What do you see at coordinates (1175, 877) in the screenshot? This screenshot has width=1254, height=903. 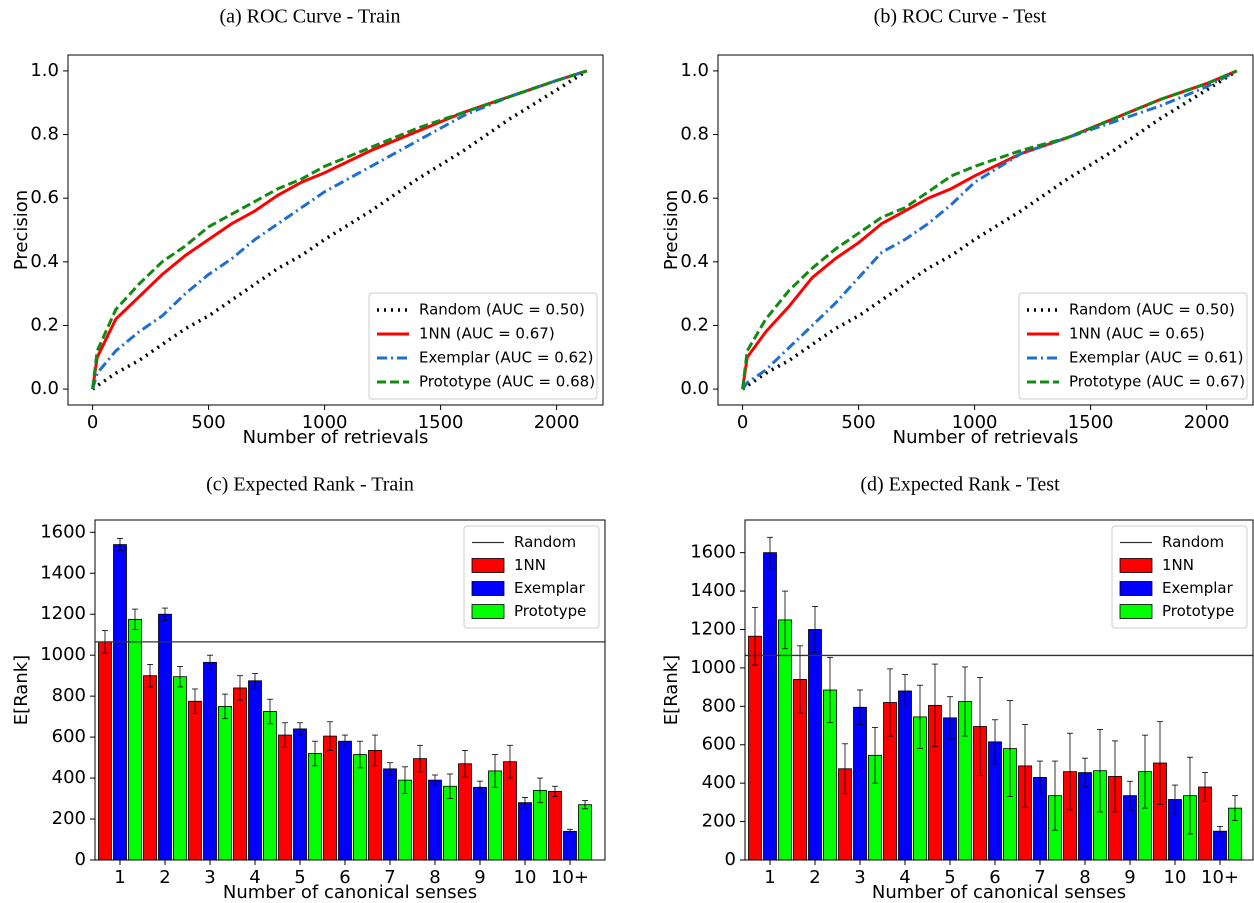 I see `x-tick-label: 10` at bounding box center [1175, 877].